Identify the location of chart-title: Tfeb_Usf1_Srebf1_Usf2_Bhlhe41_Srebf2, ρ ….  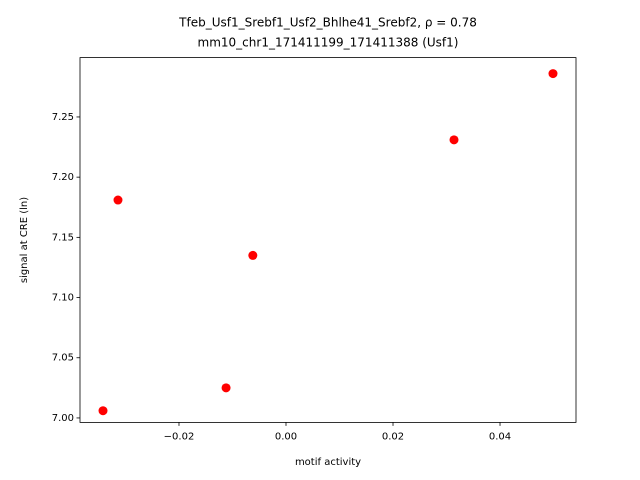
(327, 23).